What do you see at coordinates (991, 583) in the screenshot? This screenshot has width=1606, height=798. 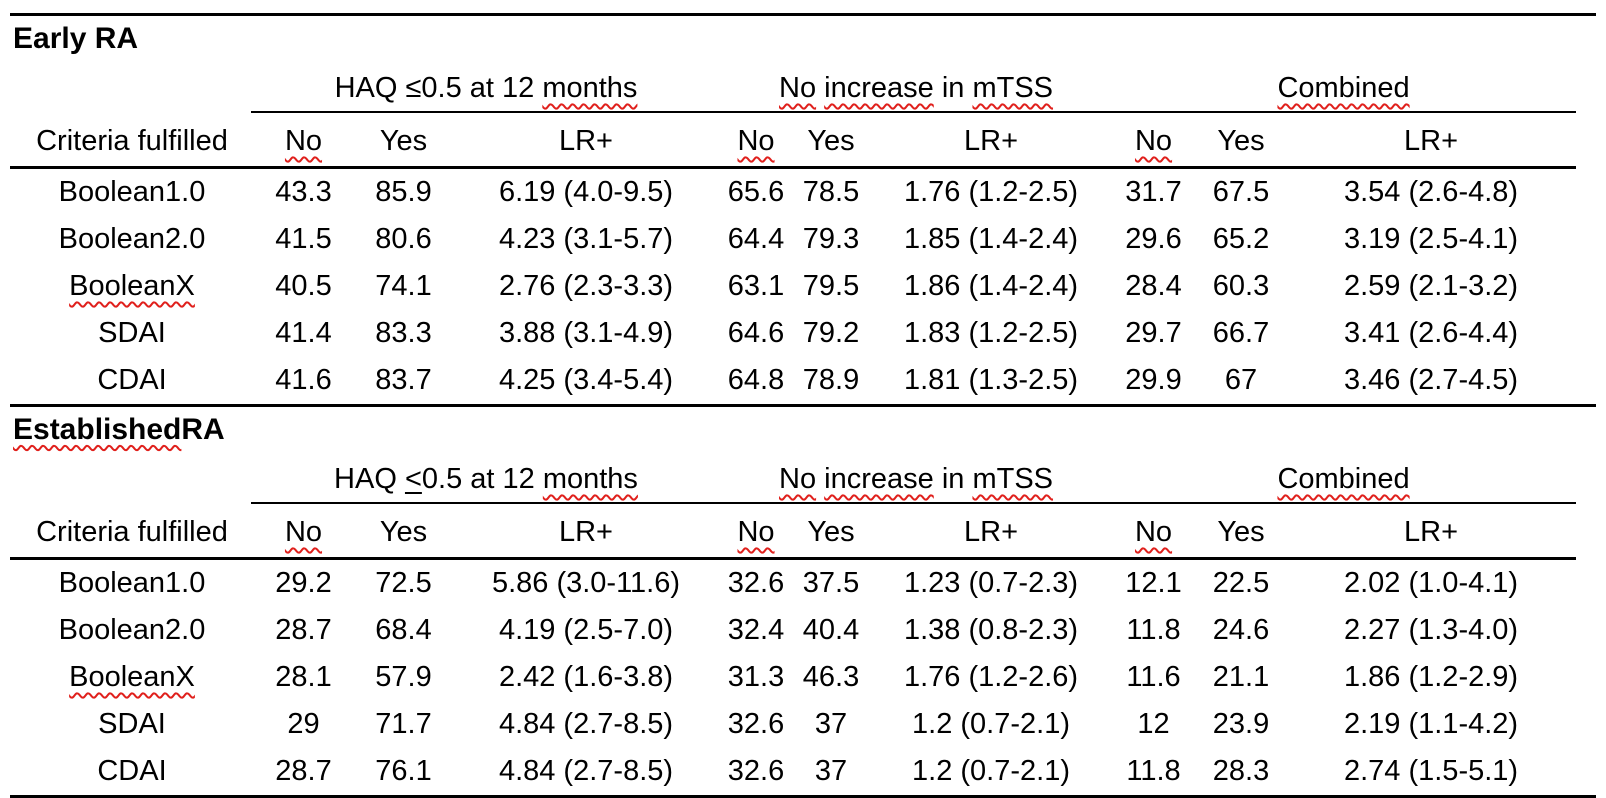 I see `value-cell: 1.23 (0.7-2.3)` at bounding box center [991, 583].